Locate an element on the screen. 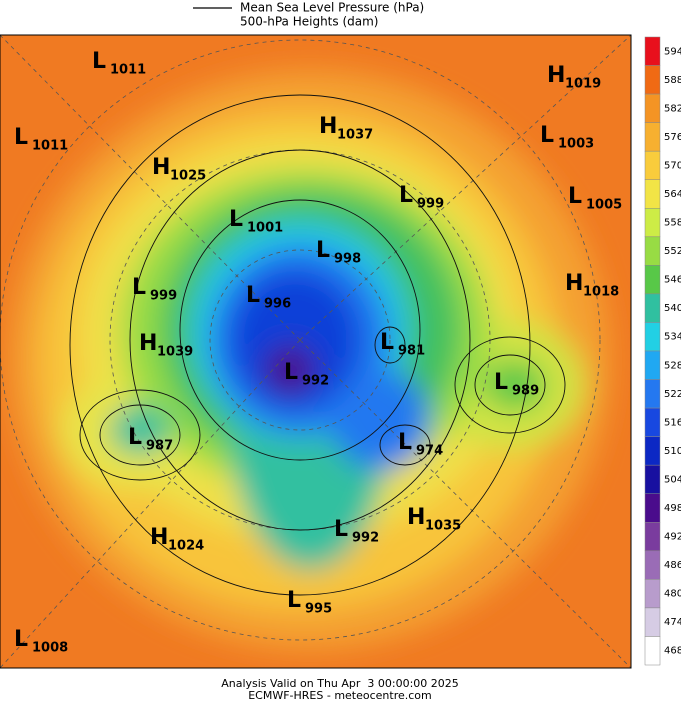 This screenshot has height=704, width=681. colorbar-label: 468 is located at coordinates (672, 651).